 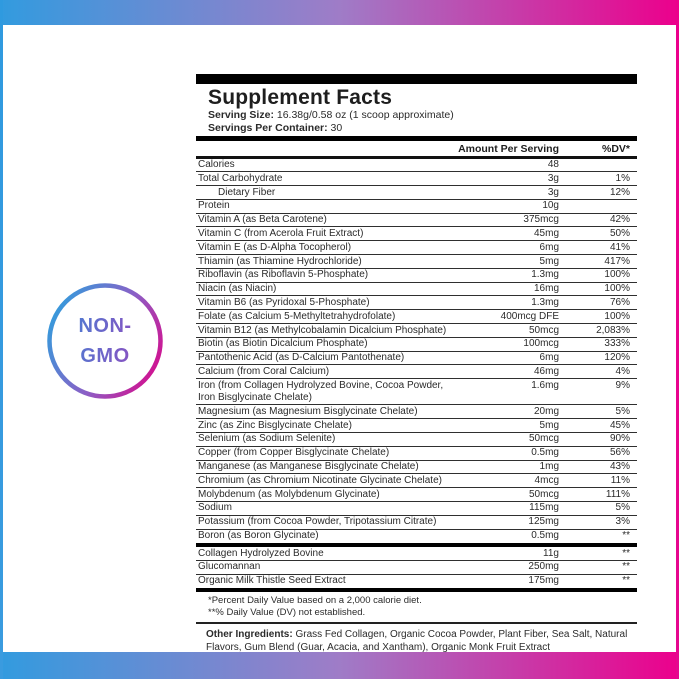 What do you see at coordinates (546, 411) in the screenshot?
I see `nutrient-amount: 20mg` at bounding box center [546, 411].